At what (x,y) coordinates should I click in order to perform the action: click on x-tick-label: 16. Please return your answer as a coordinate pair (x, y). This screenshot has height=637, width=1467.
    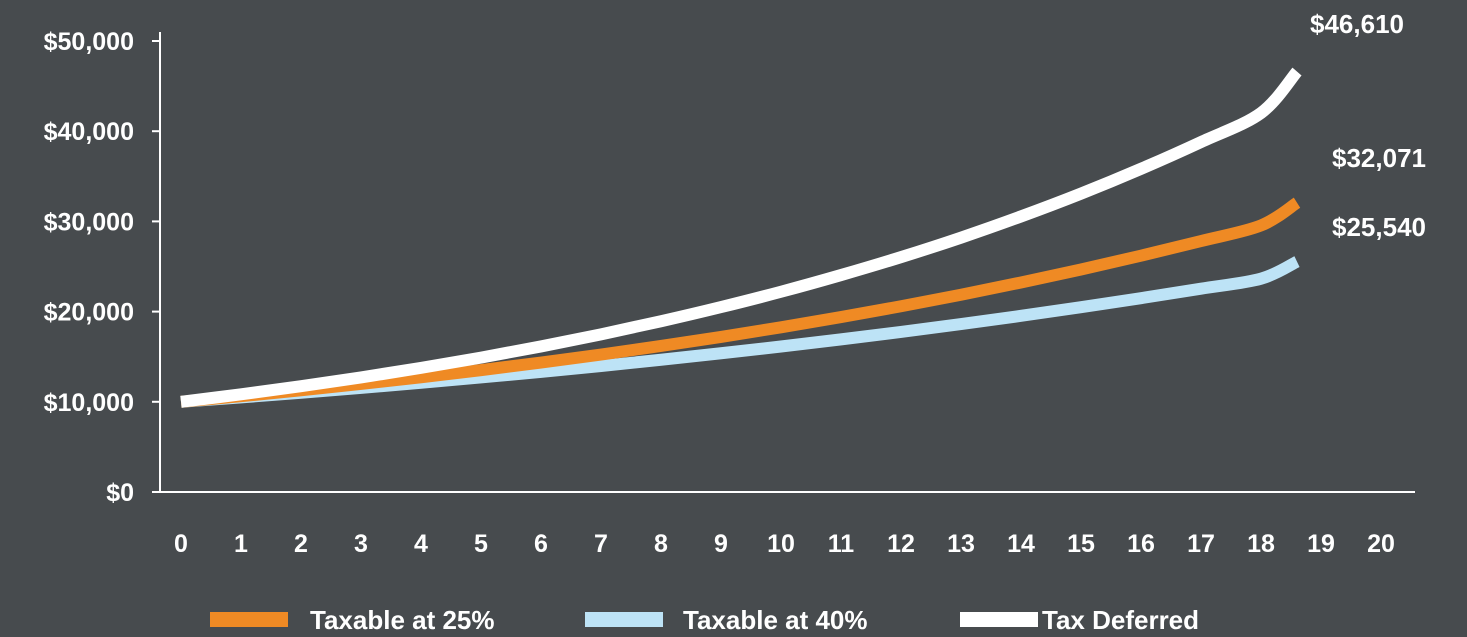
    Looking at the image, I should click on (1141, 544).